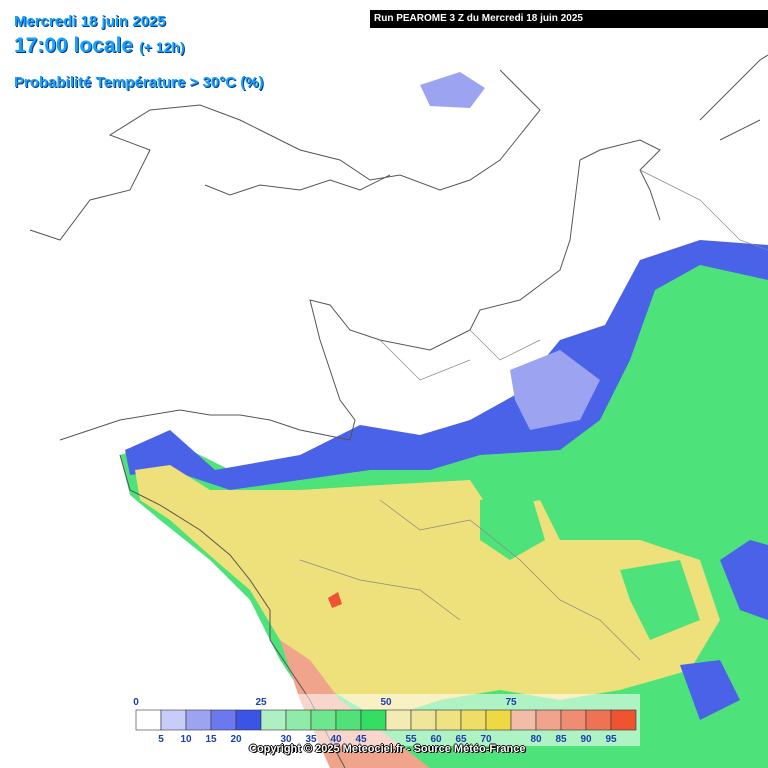 The image size is (768, 768). I want to click on header-lead: (+ 12h), so click(162, 47).